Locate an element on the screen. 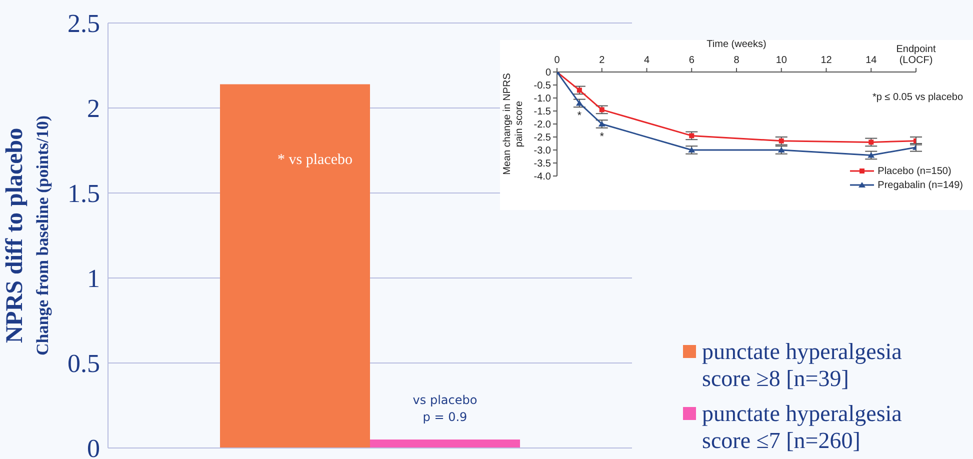 The image size is (973, 459). y-tick-label: 2 is located at coordinates (93, 109).